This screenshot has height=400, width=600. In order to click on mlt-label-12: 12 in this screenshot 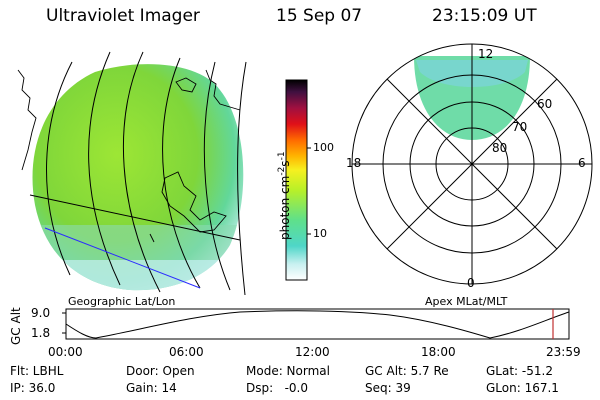, I will do `click(486, 54)`.